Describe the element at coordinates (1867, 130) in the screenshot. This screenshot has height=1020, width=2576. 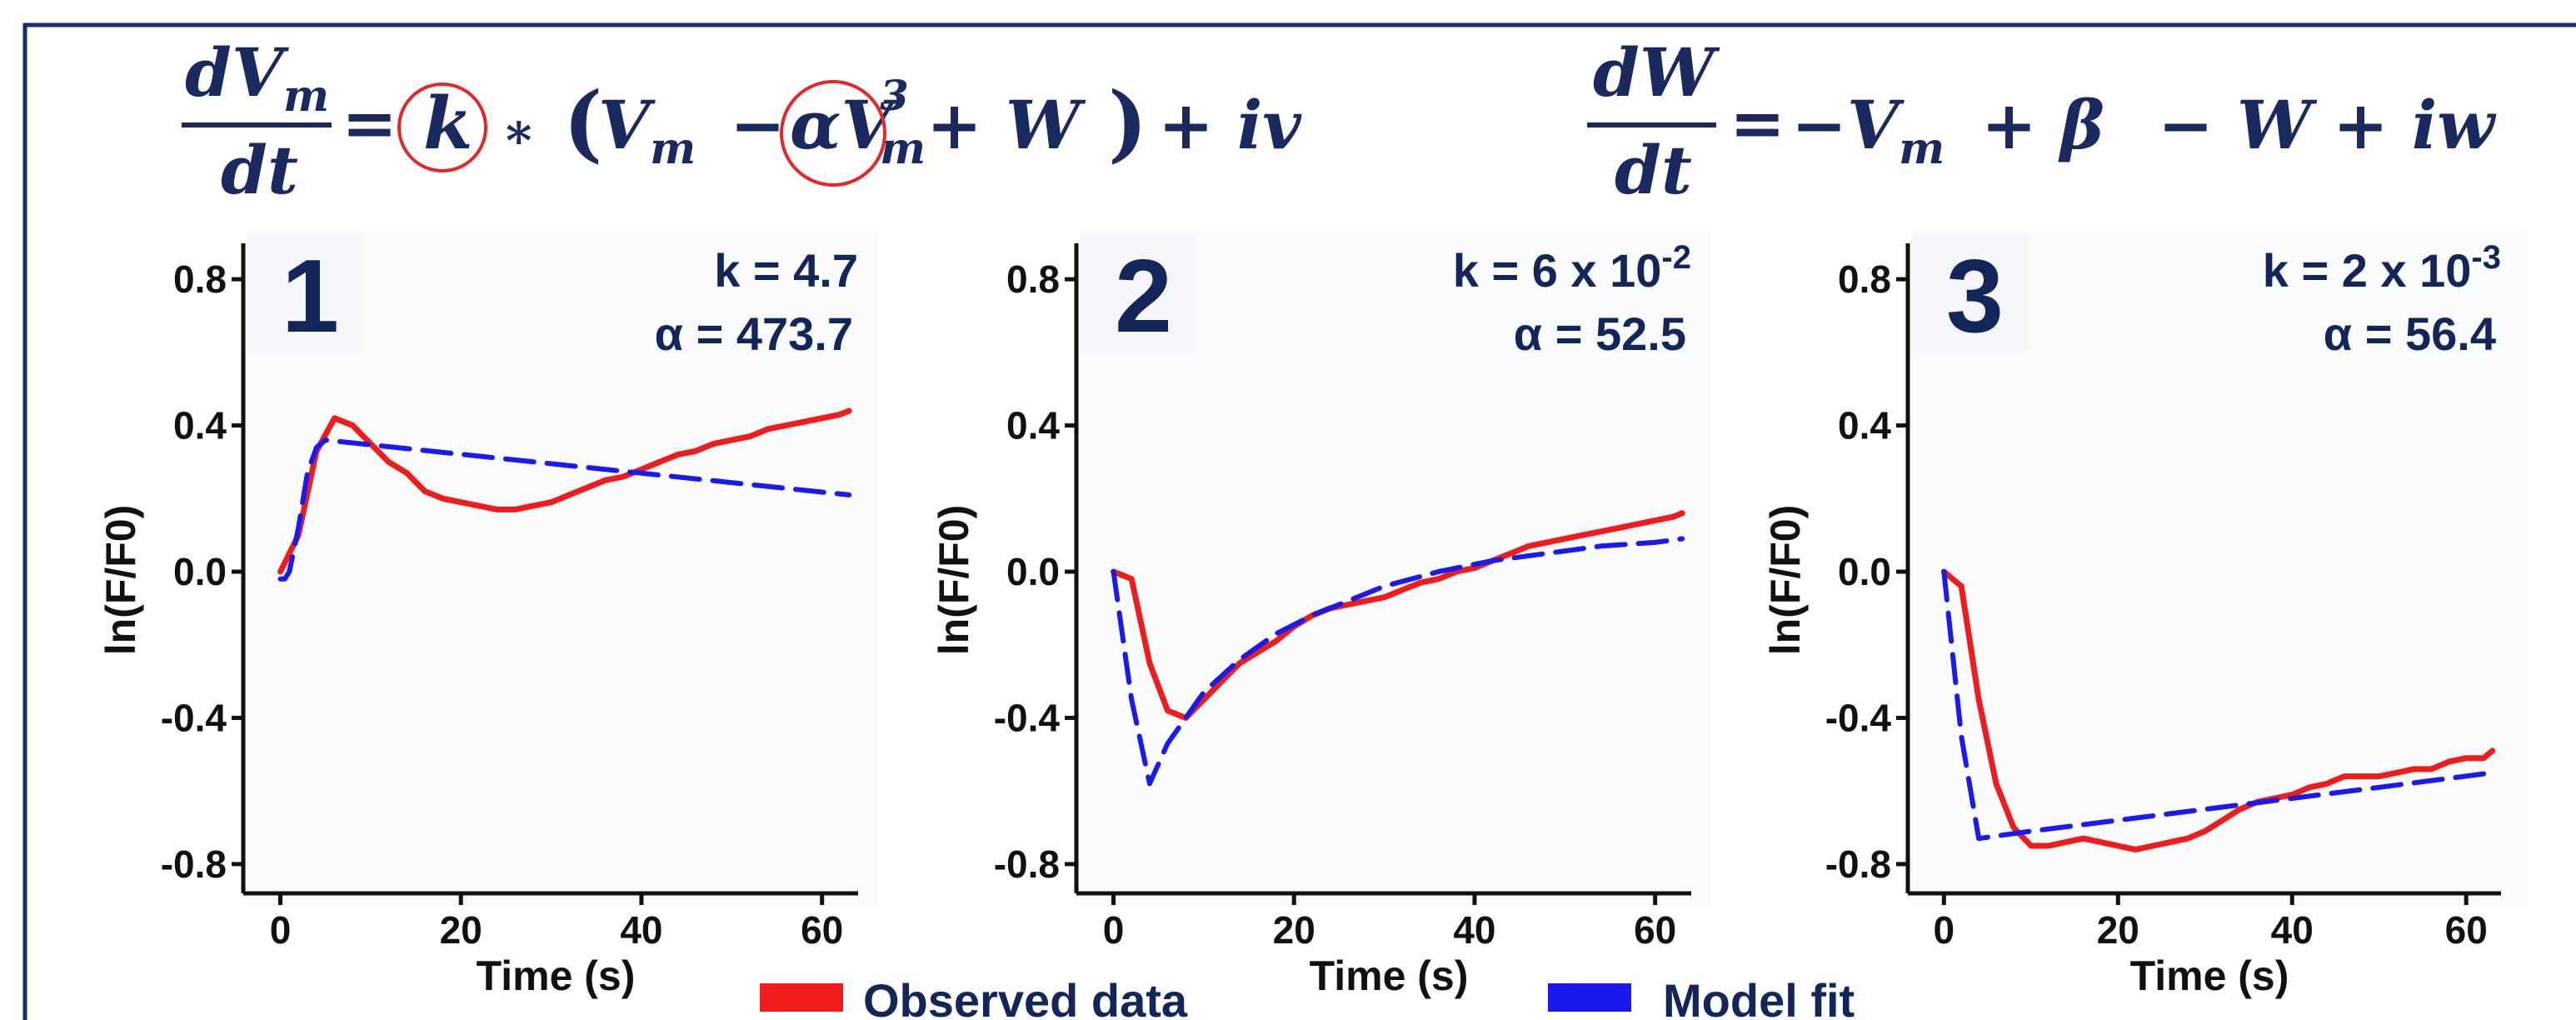
I see `eq2-neg-vm: −Vm` at that location.